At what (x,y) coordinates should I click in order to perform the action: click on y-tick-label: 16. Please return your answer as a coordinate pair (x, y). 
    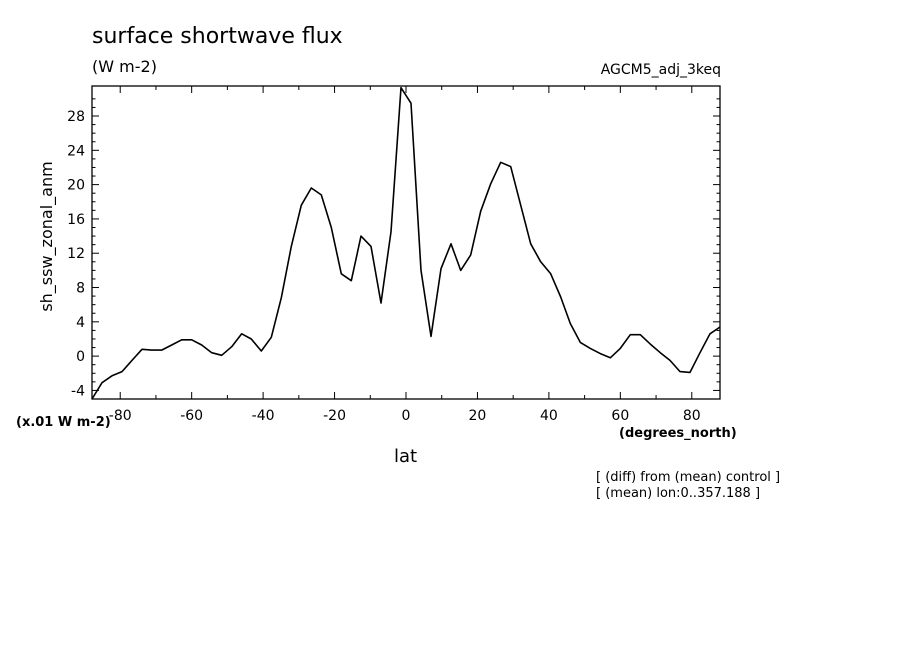
    Looking at the image, I should click on (76, 220).